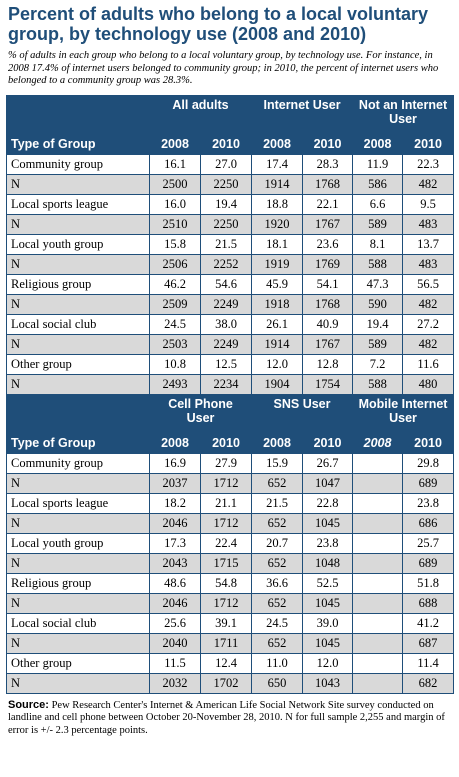  Describe the element at coordinates (378, 304) in the screenshot. I see `table-cell: 590` at that location.